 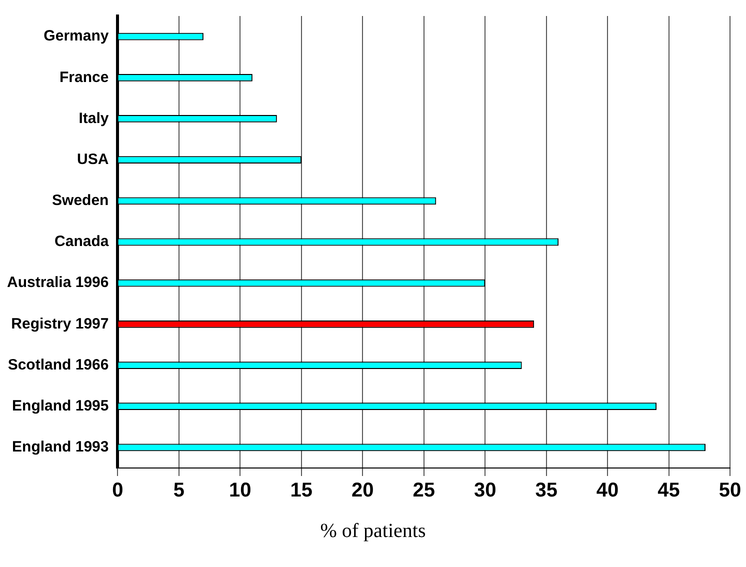 I want to click on x-tick-label: 0, so click(x=118, y=491).